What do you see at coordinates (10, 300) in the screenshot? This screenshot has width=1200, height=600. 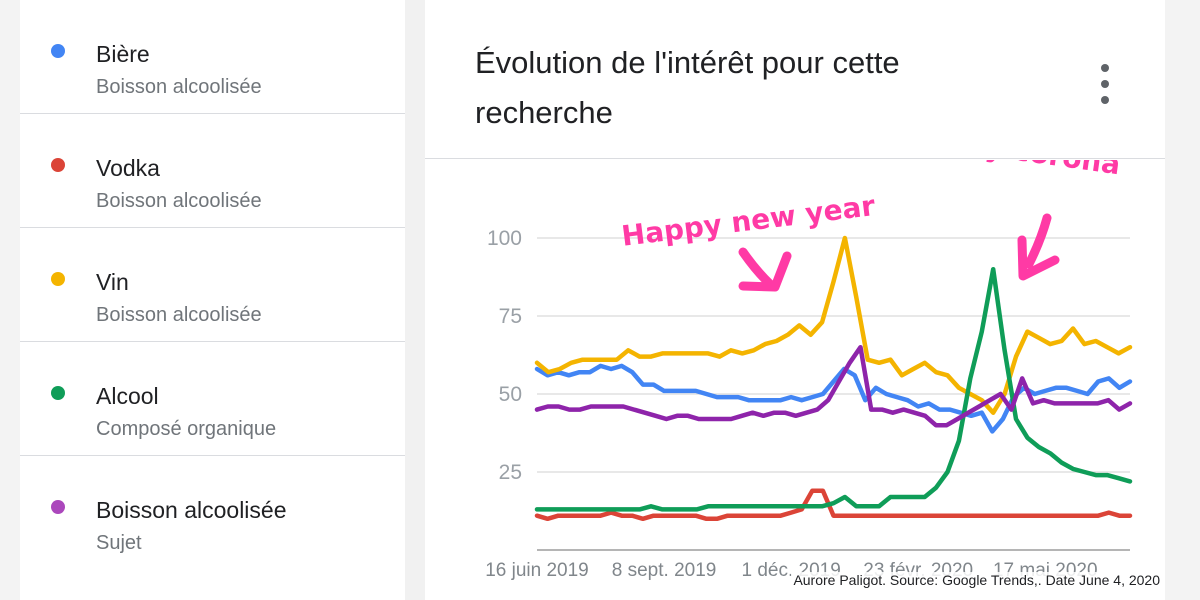 I see `background-left` at bounding box center [10, 300].